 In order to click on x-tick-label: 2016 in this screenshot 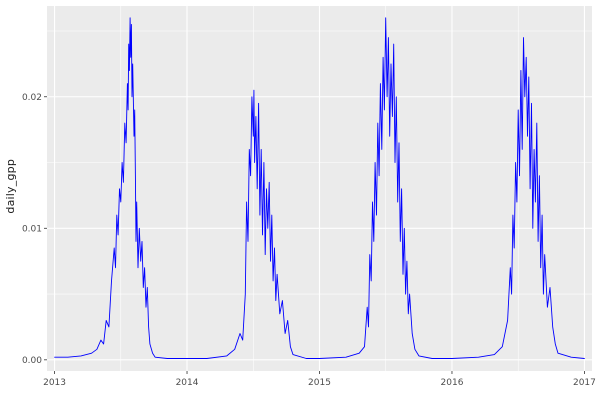, I will do `click(452, 383)`.